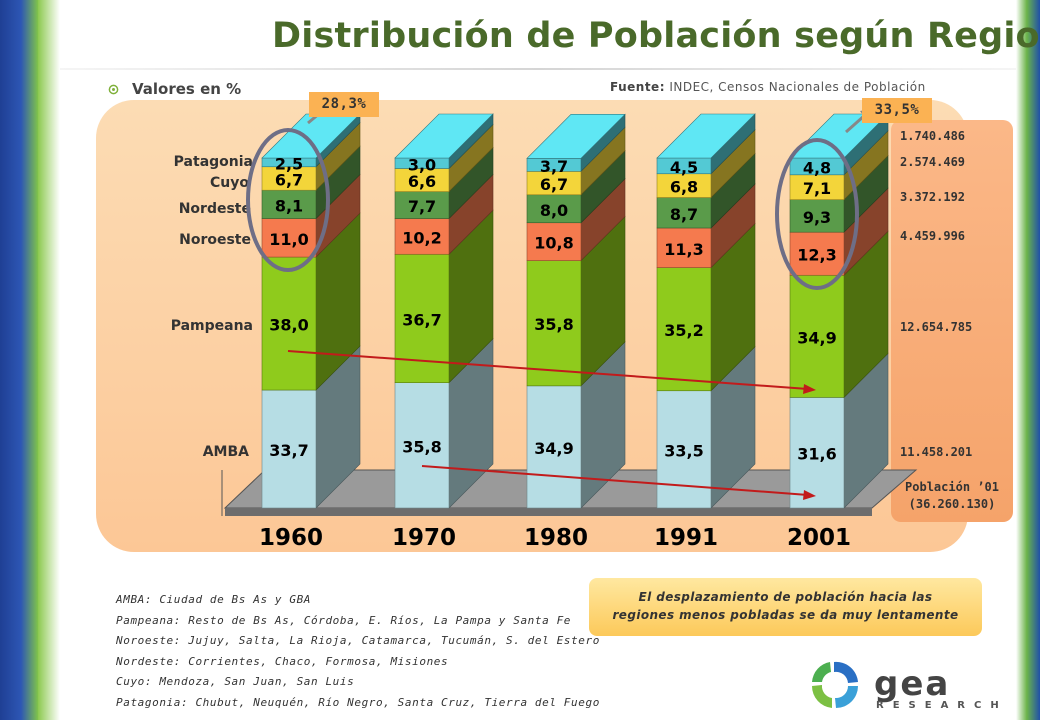  What do you see at coordinates (422, 181) in the screenshot?
I see `data-label-cuyo-1970: 6,6` at bounding box center [422, 181].